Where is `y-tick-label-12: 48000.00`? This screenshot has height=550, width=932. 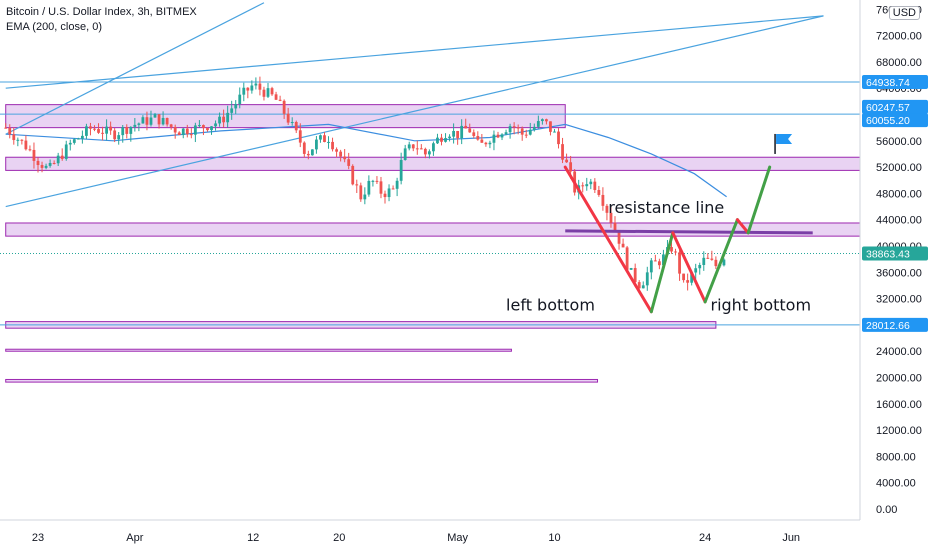
y-tick-label-12: 48000.00 is located at coordinates (899, 194).